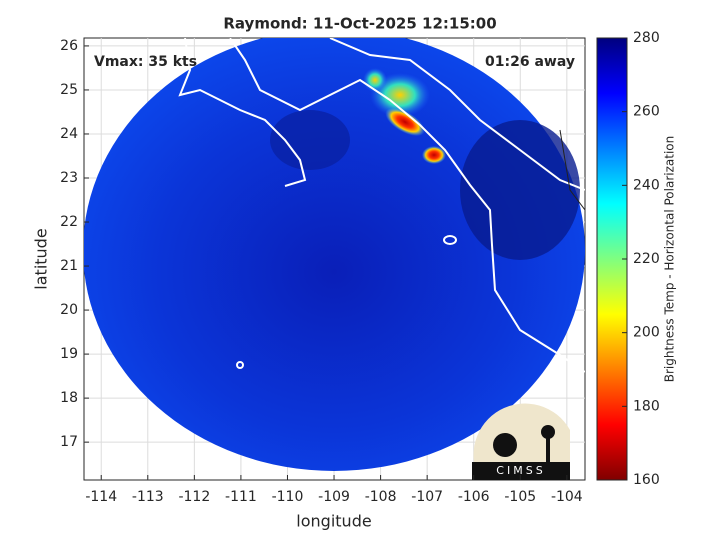 This screenshot has height=544, width=720. Describe the element at coordinates (101, 497) in the screenshot. I see `x-tick-label: -114` at that location.